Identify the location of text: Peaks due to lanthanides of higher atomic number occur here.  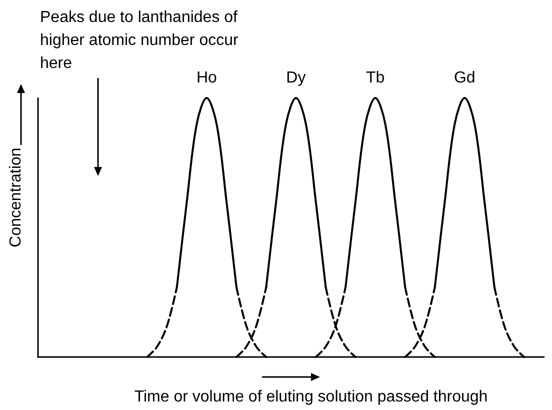
(141, 40).